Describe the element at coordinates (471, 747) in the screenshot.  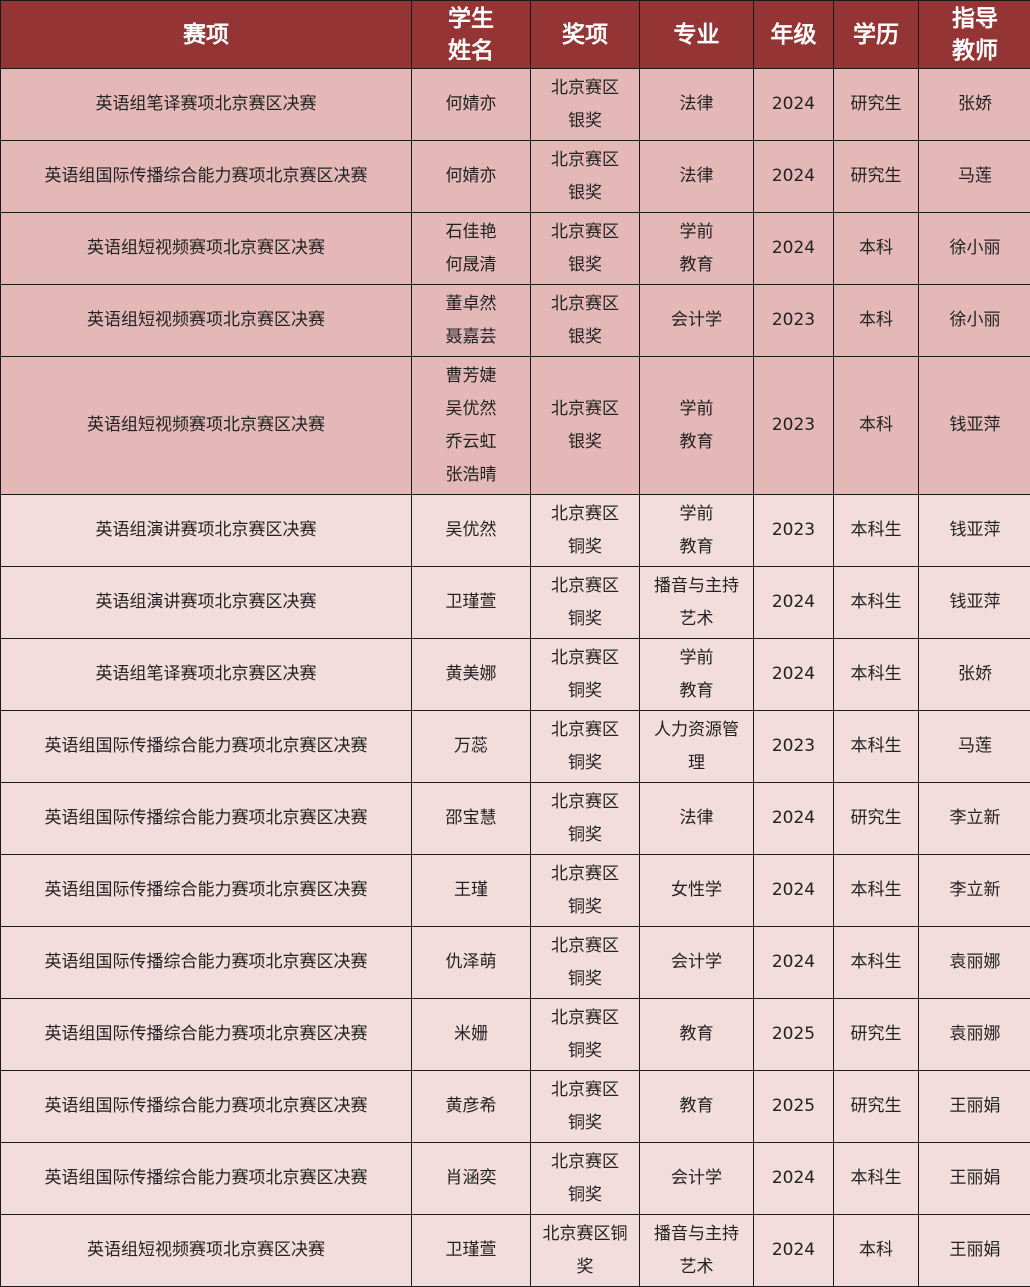
I see `student-names-cell: 万蕊` at that location.